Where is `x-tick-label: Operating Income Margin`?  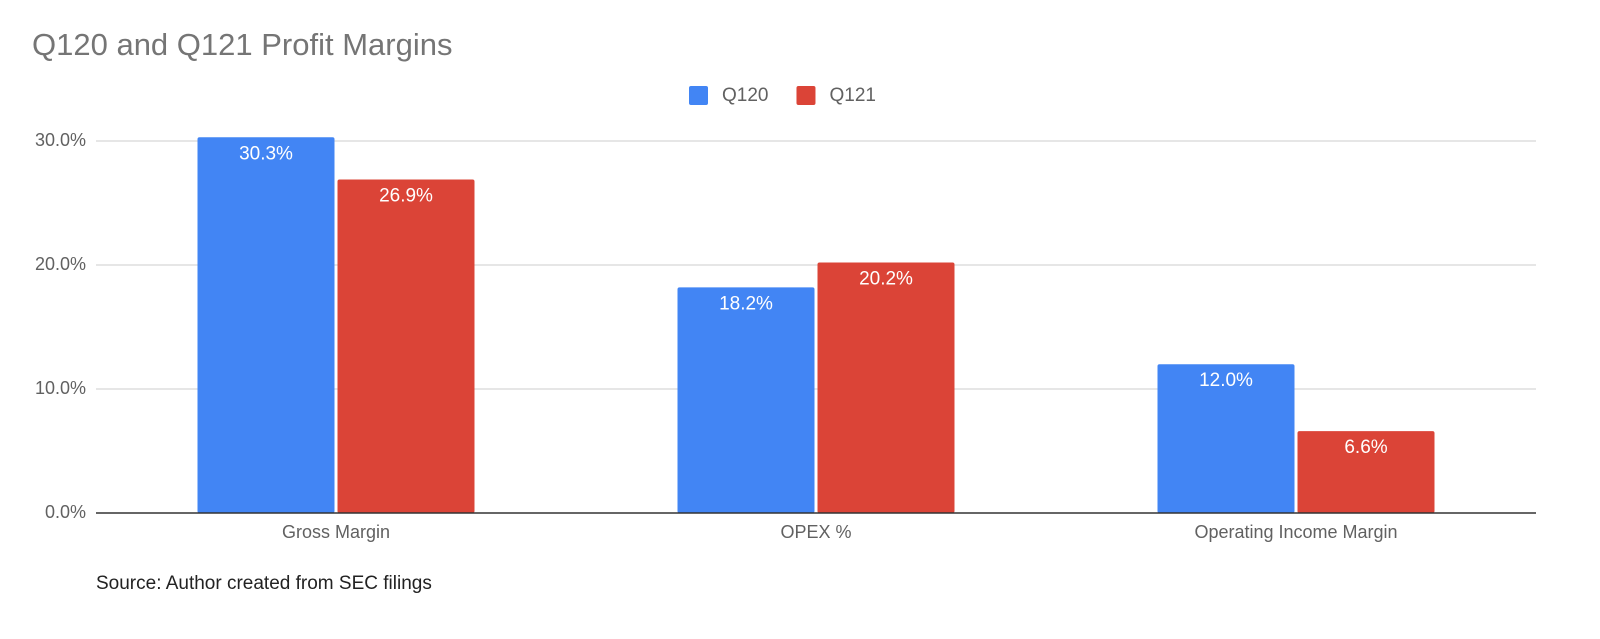 x-tick-label: Operating Income Margin is located at coordinates (1295, 532).